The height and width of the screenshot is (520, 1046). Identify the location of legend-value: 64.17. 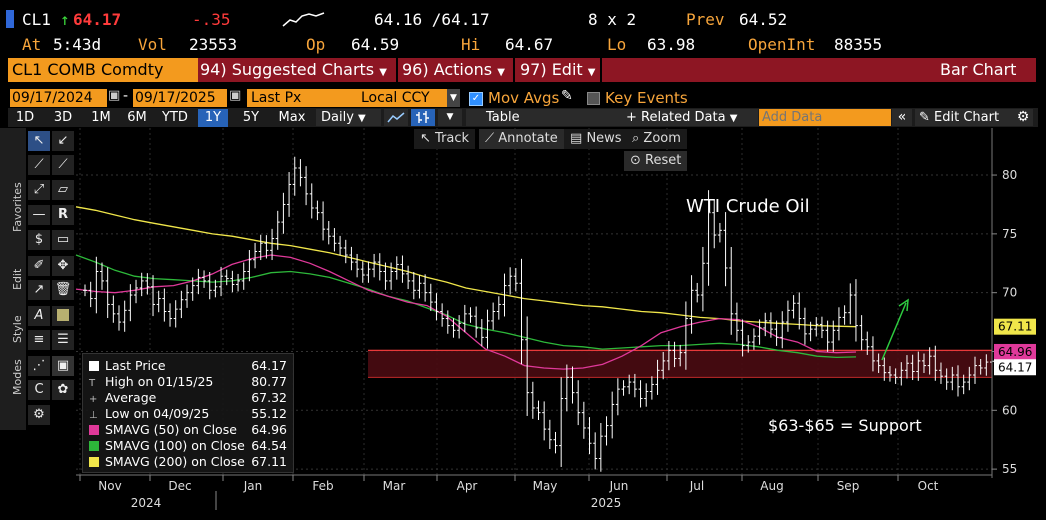
(269, 365).